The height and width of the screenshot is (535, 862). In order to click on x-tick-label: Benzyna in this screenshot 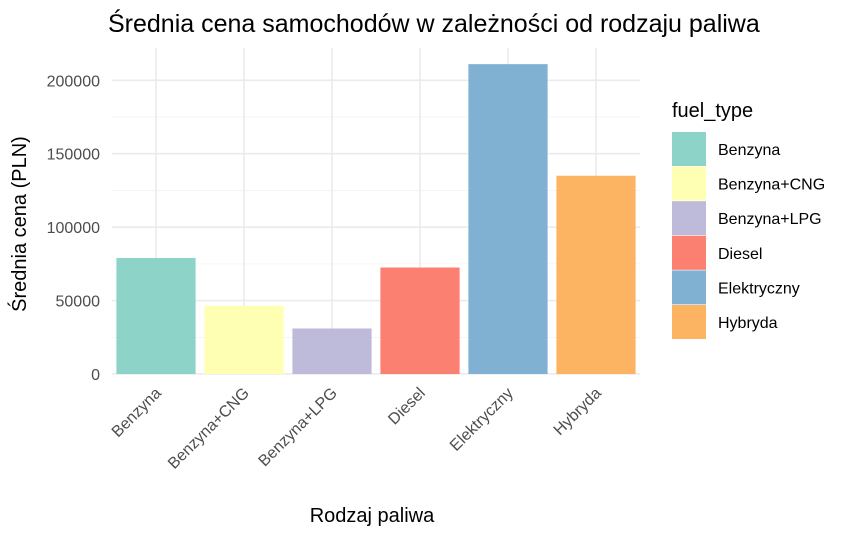, I will do `click(137, 413)`.